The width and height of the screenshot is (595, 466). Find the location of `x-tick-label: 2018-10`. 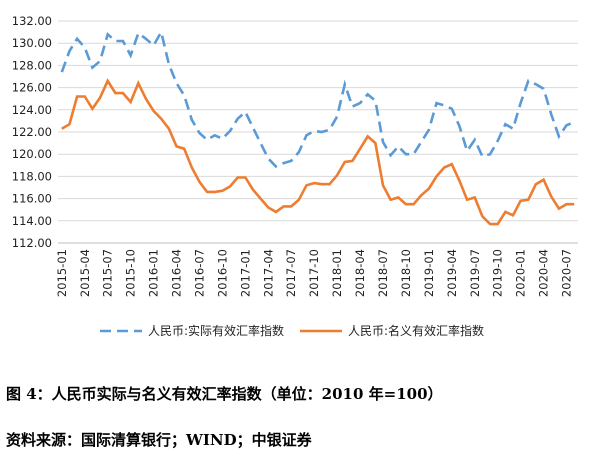

x-tick-label: 2018-10 is located at coordinates (406, 273).